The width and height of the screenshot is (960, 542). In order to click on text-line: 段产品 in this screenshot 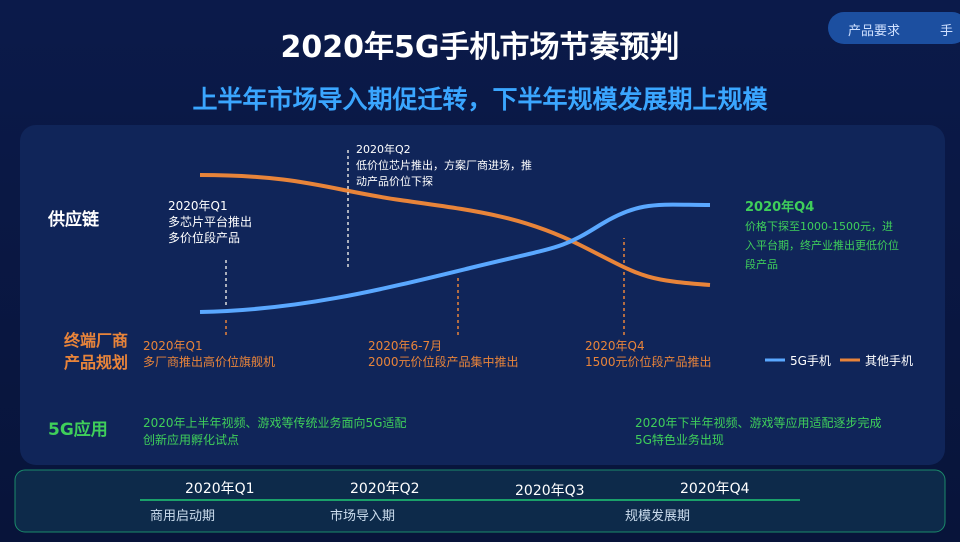, I will do `click(761, 264)`.